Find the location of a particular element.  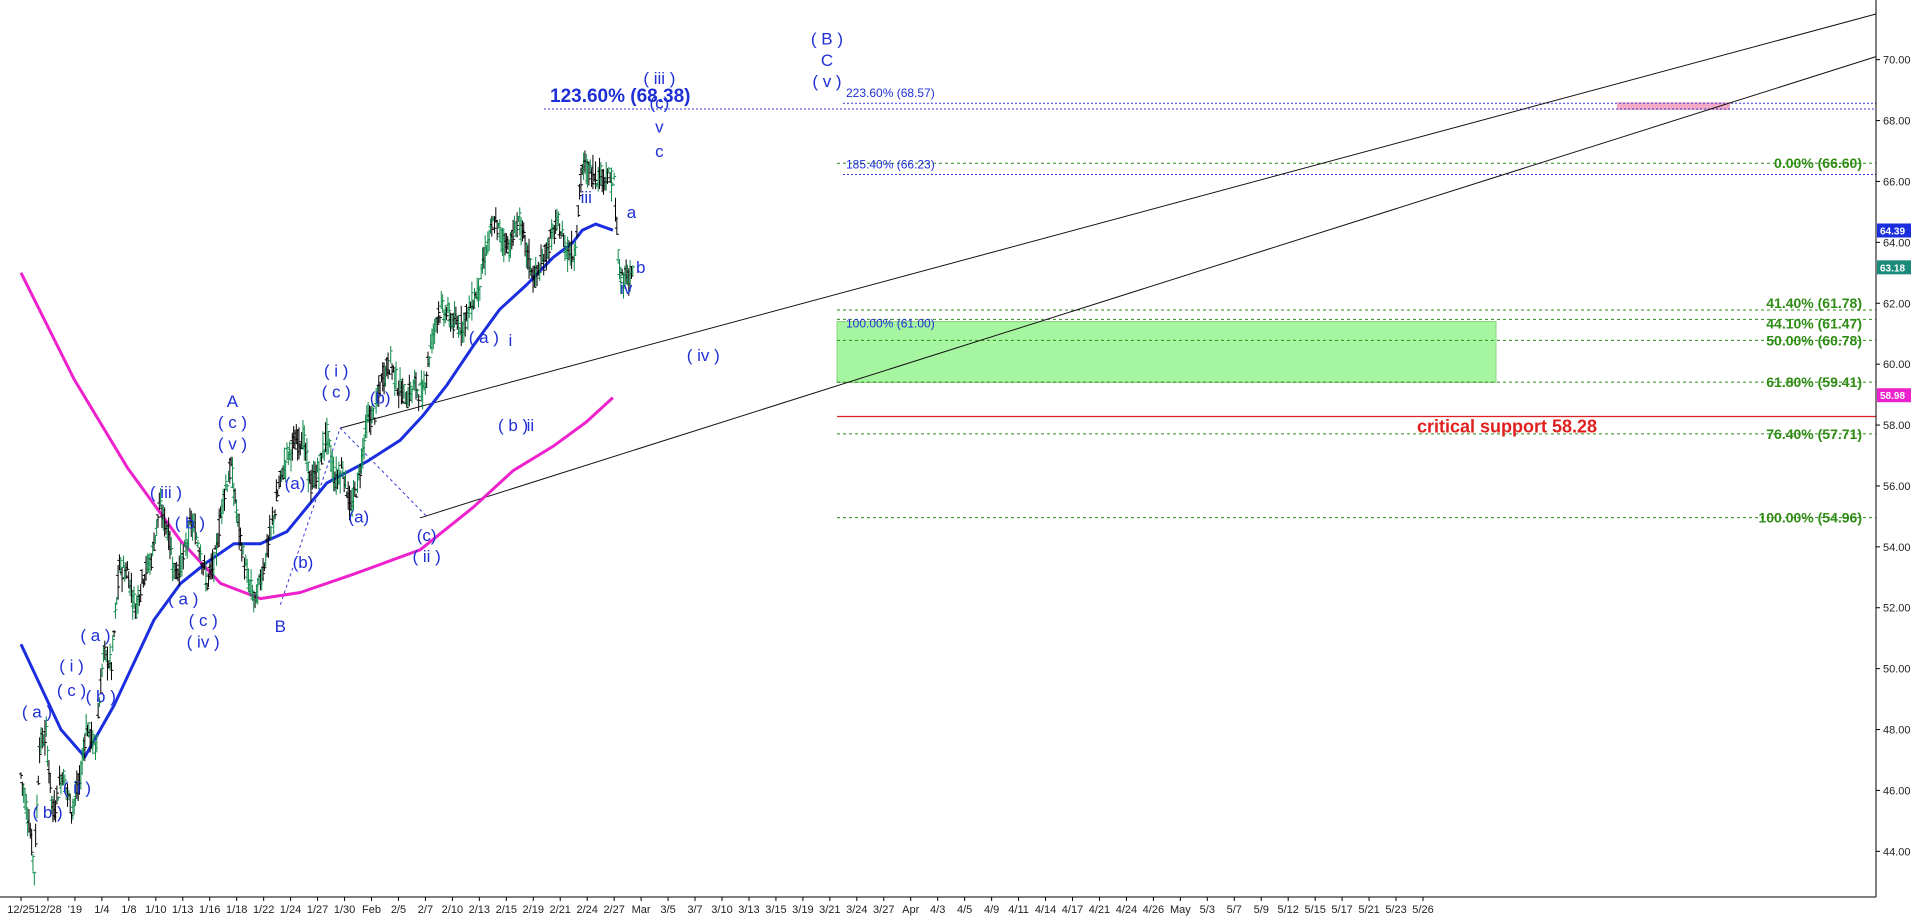

y-tick-label: 70.00 is located at coordinates (1897, 61).